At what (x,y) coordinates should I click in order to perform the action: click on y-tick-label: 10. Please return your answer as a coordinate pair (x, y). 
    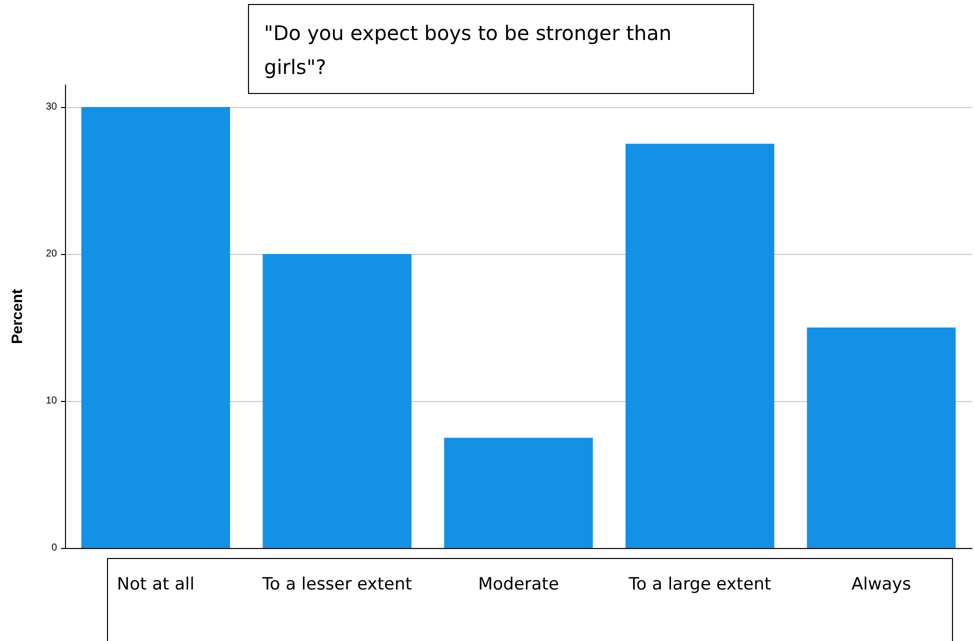
    Looking at the image, I should click on (52, 401).